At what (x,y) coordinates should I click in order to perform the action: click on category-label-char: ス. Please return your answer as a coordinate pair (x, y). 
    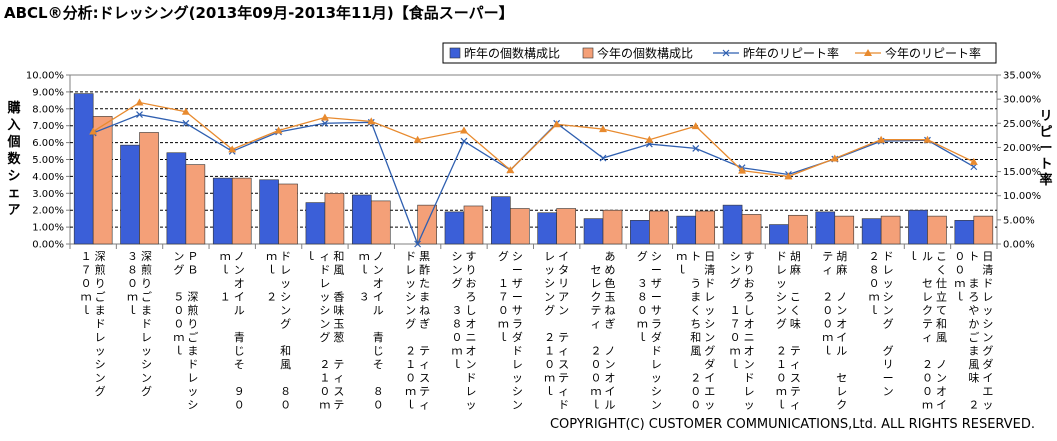
    Looking at the image, I should click on (795, 378).